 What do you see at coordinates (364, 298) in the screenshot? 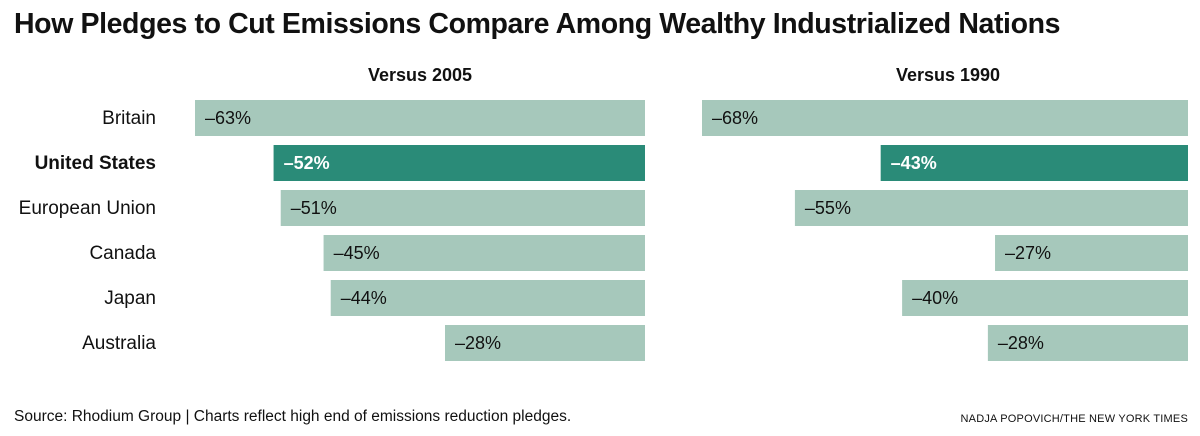
I see `bar-value-label: –44%` at bounding box center [364, 298].